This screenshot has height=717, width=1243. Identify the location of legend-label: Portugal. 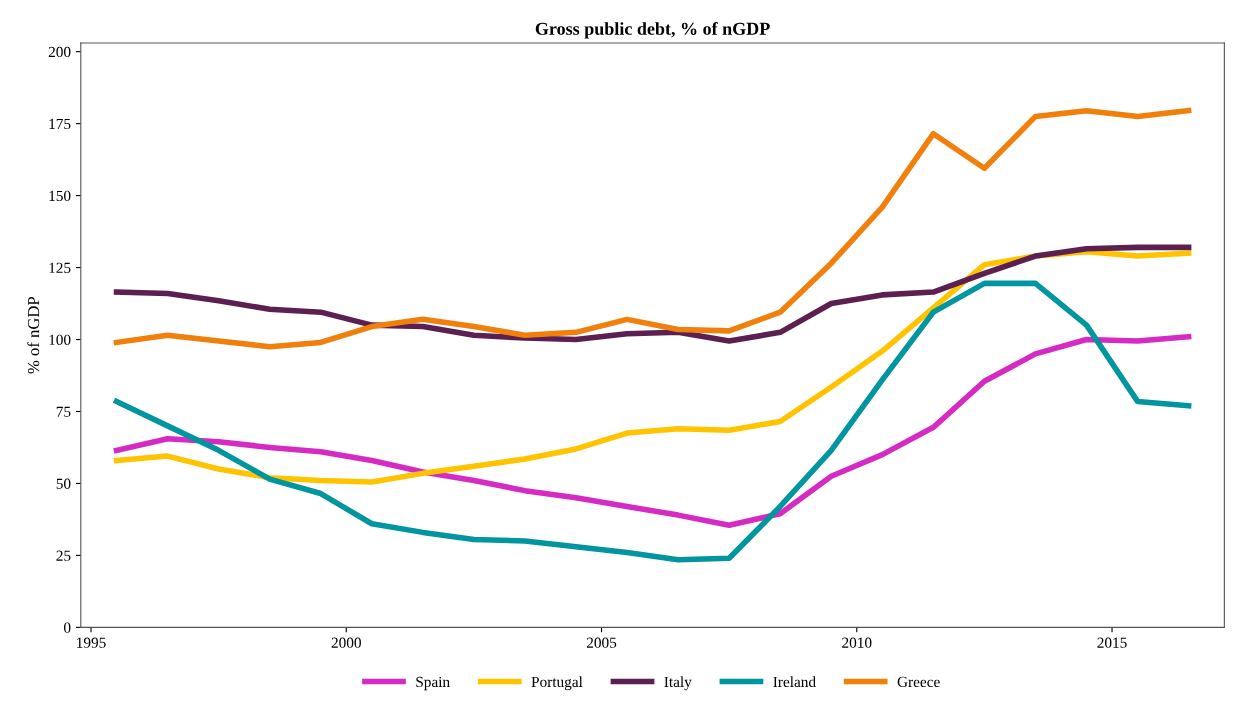
(557, 683).